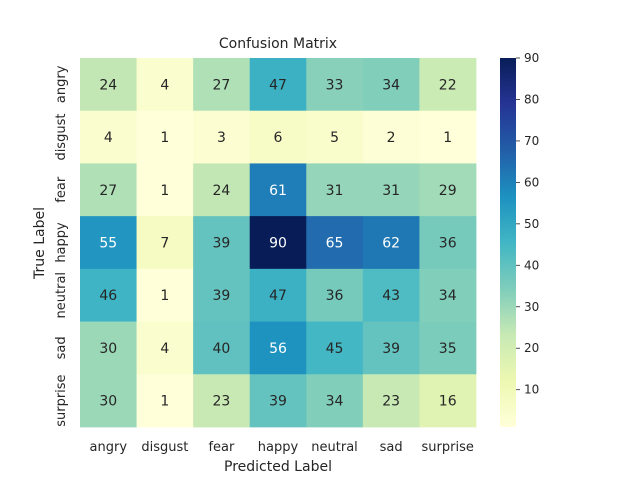  I want to click on x-tick-label: surprise, so click(448, 447).